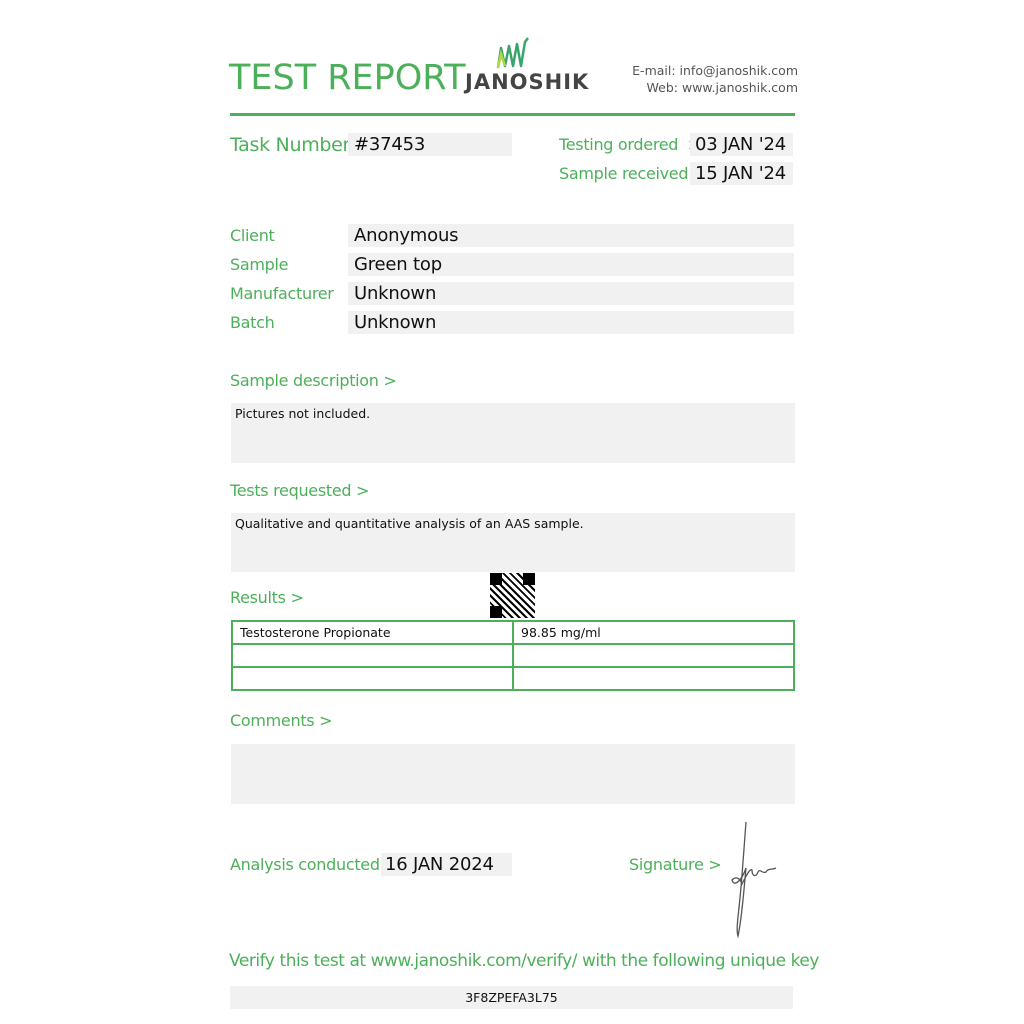 This screenshot has height=1024, width=1024. What do you see at coordinates (313, 380) in the screenshot?
I see `sample-description-label: Sample description >` at bounding box center [313, 380].